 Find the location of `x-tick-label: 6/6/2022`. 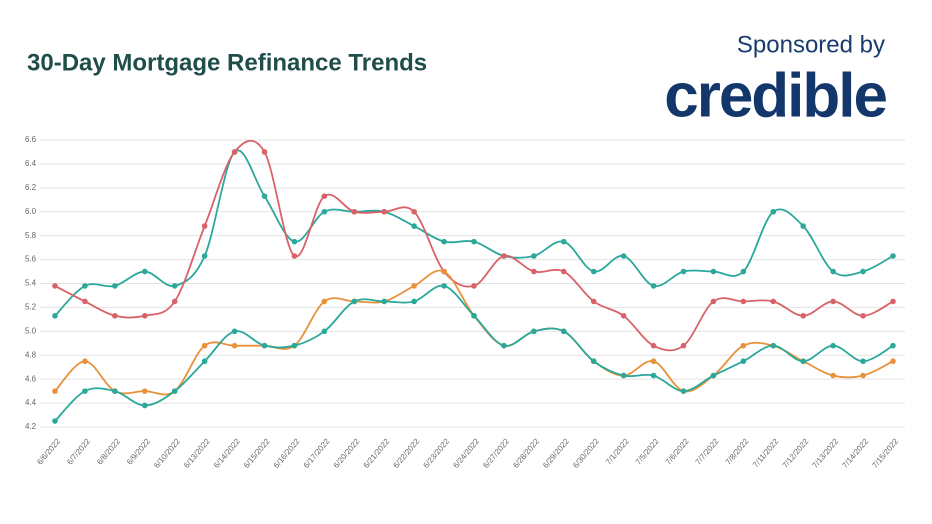

x-tick-label: 6/6/2022 is located at coordinates (48, 451).